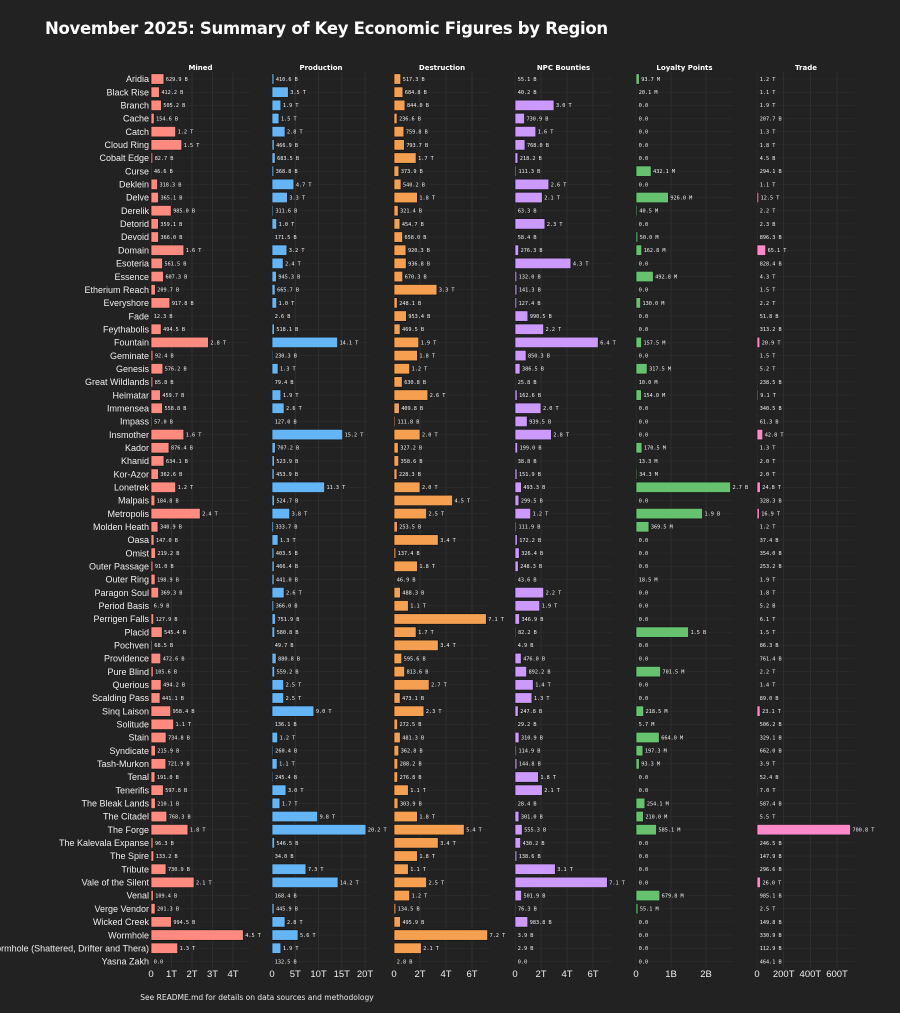 The height and width of the screenshot is (1013, 900). What do you see at coordinates (163, 646) in the screenshot?
I see `mined-value-label: 68.5 B` at bounding box center [163, 646].